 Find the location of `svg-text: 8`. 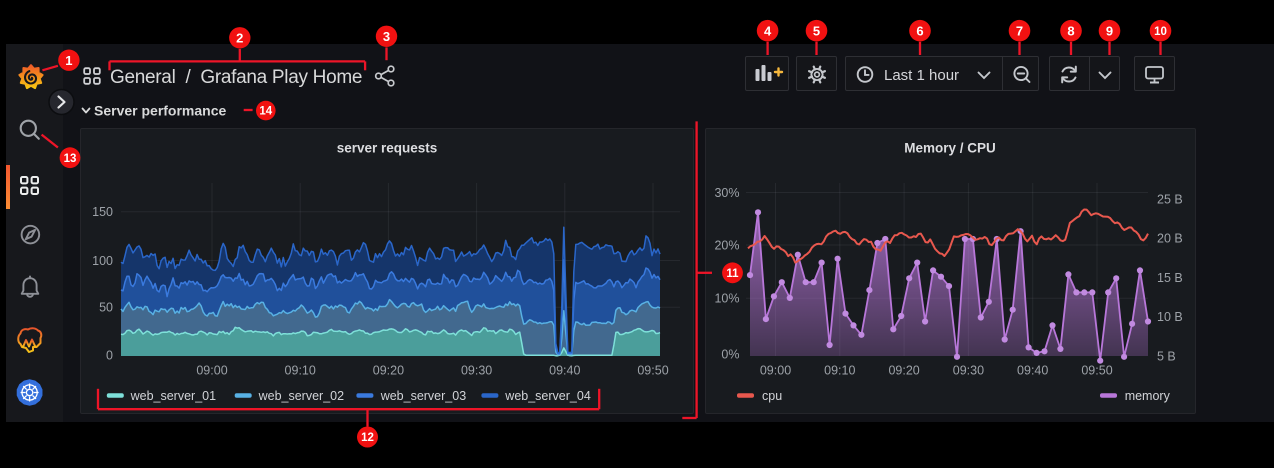

svg-text: 8 is located at coordinates (1070, 30).